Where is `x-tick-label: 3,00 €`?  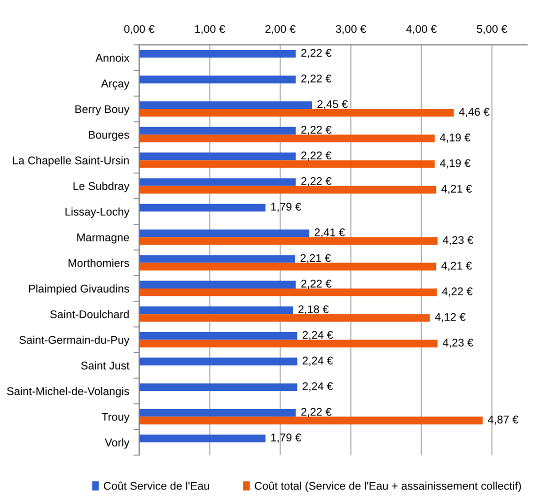 x-tick-label: 3,00 € is located at coordinates (351, 29).